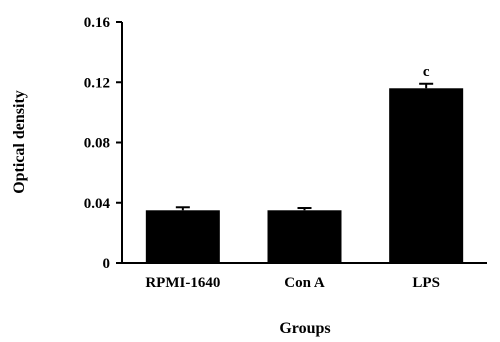 This screenshot has height=342, width=500. What do you see at coordinates (304, 328) in the screenshot?
I see `x-axis-title: Groups` at bounding box center [304, 328].